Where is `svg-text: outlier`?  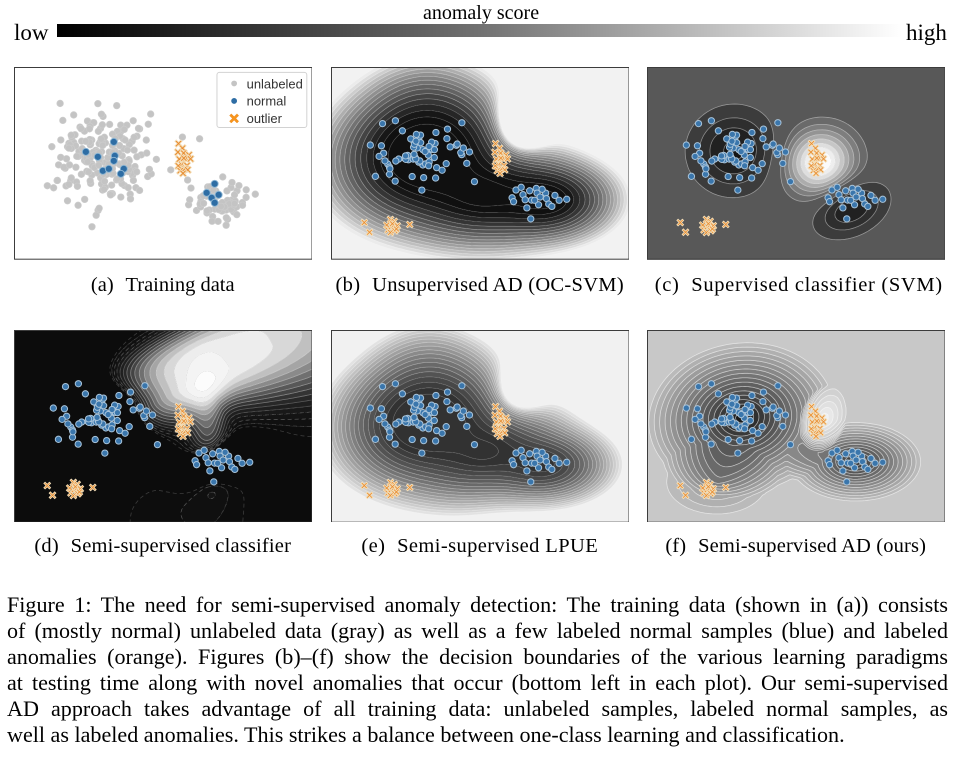
svg-text: outlier is located at coordinates (264, 119).